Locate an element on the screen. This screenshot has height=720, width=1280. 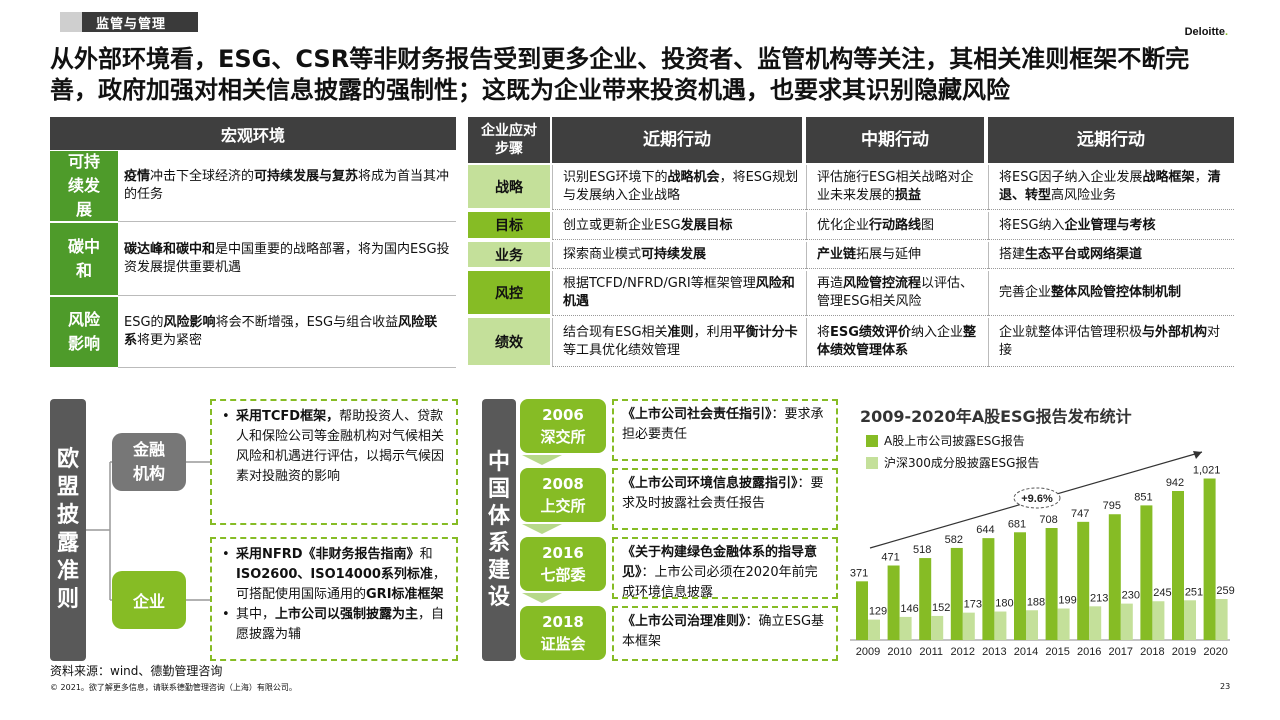
macro-header: 宏观环境 is located at coordinates (253, 133).